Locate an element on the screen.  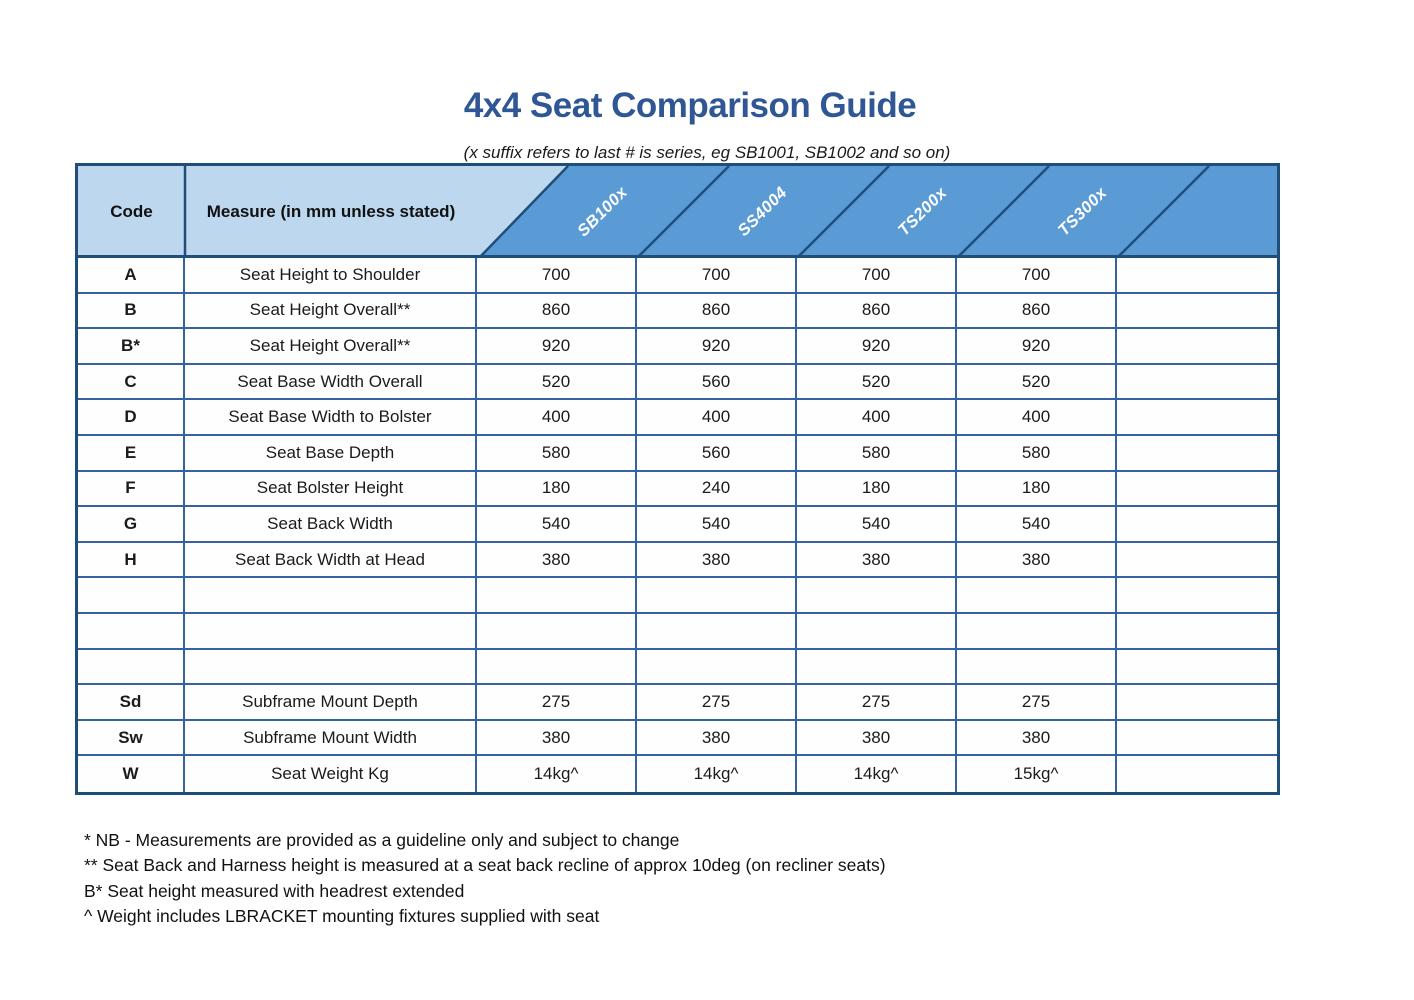
value-cell: 15kg^ is located at coordinates (1037, 774).